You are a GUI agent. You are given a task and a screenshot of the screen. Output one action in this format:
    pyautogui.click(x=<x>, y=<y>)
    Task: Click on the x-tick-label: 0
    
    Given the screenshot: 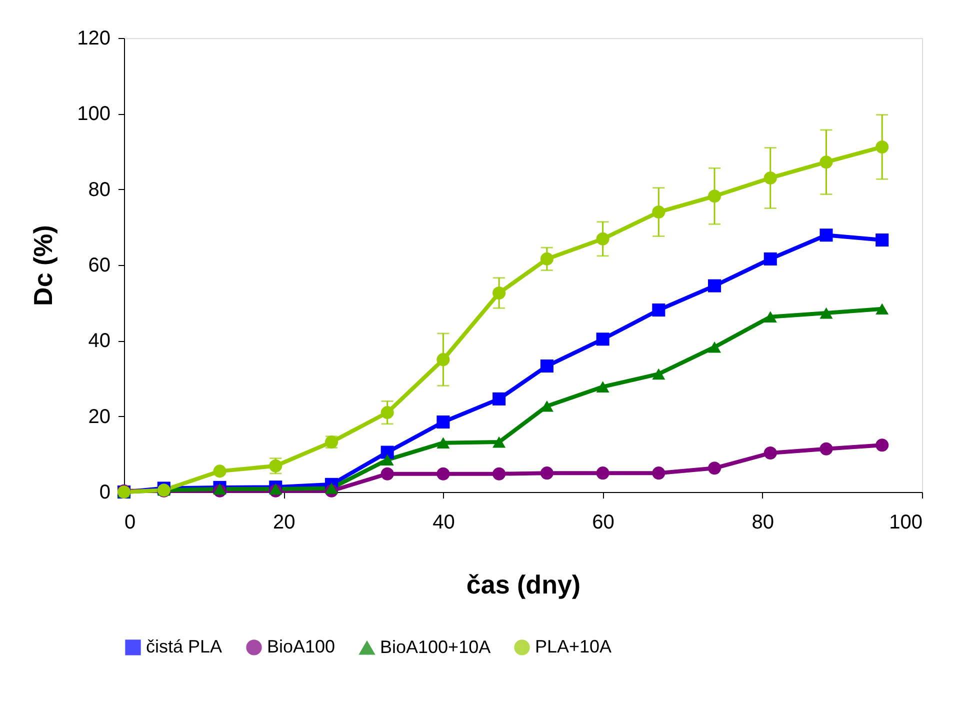 What is the action you would take?
    pyautogui.click(x=130, y=523)
    